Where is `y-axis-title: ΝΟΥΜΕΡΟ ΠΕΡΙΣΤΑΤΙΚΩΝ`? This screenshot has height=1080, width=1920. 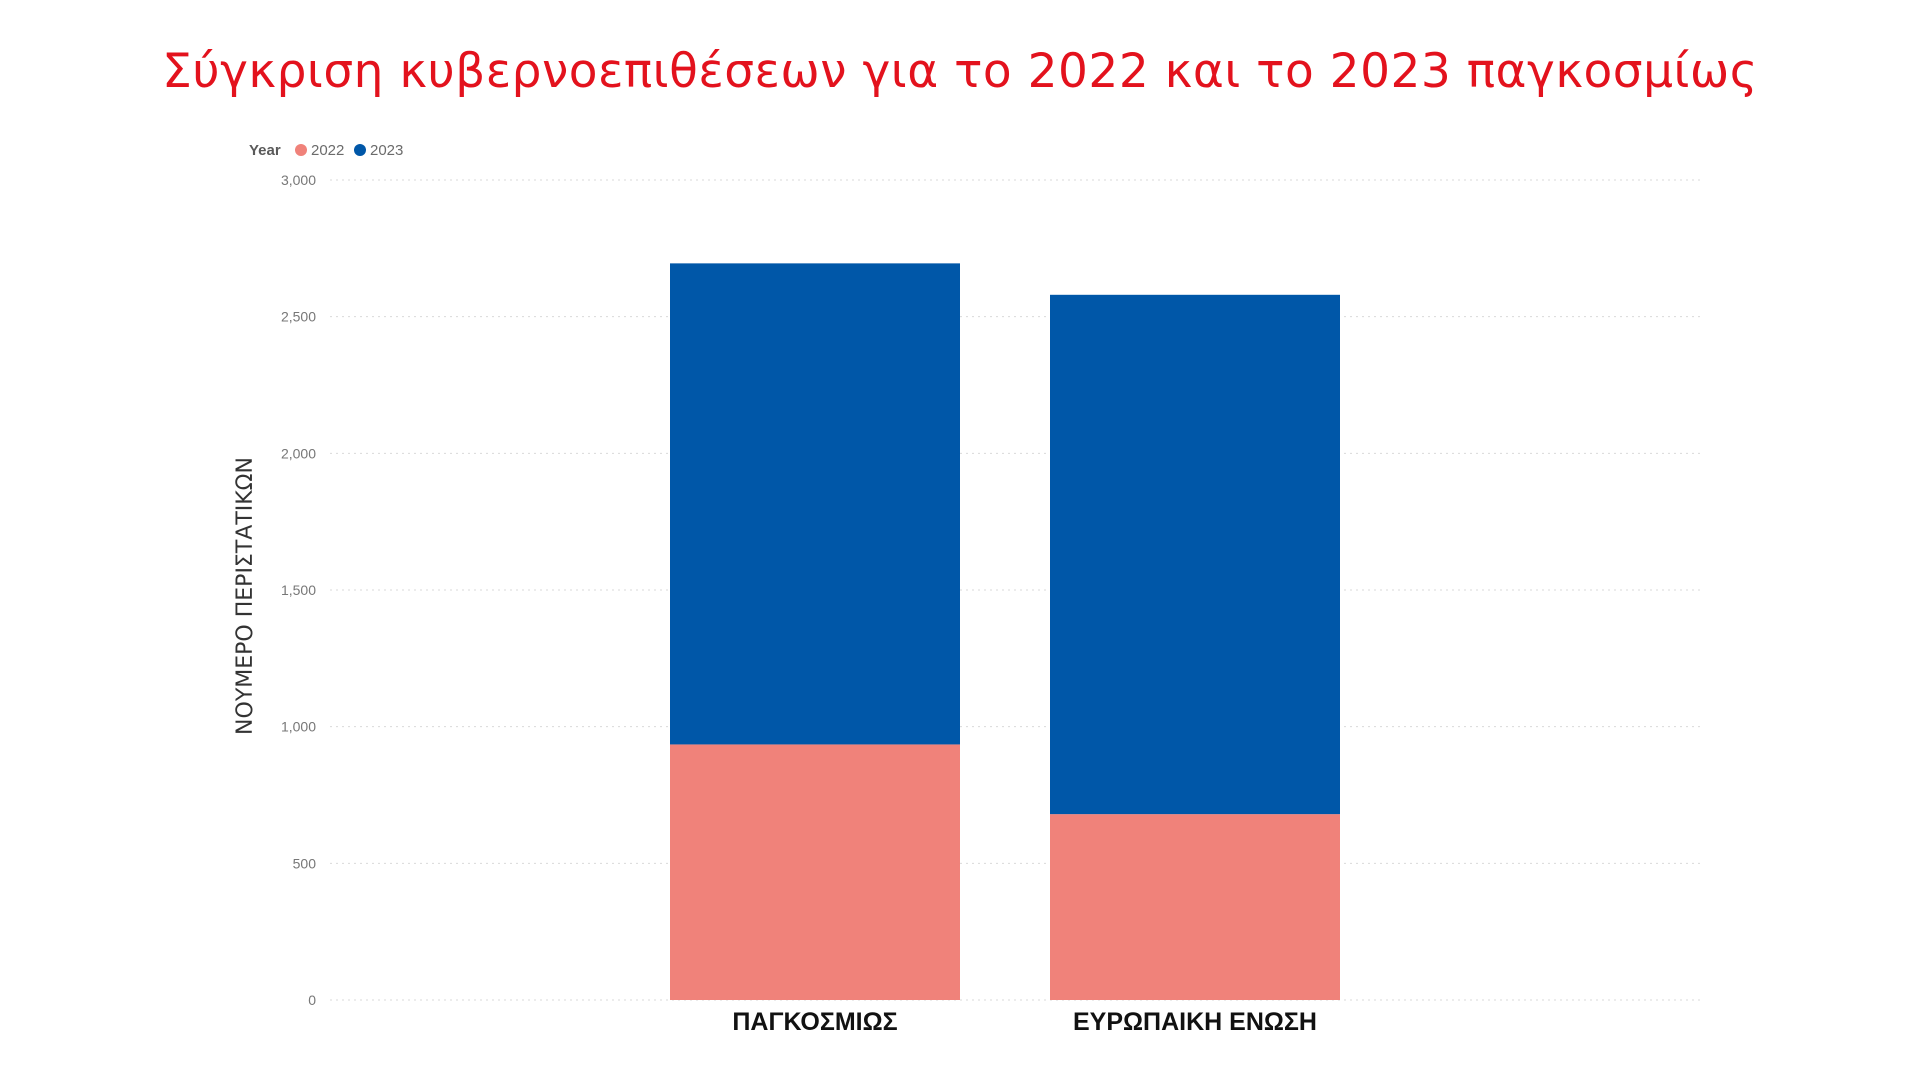
y-axis-title: ΝΟΥΜΕΡΟ ΠΕΡΙΣΤΑΤΙΚΩΝ is located at coordinates (245, 596).